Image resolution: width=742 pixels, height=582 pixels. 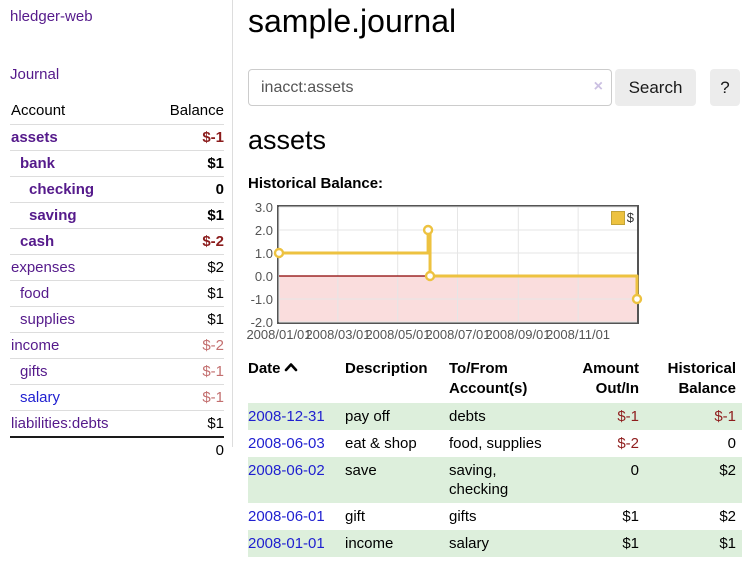 What do you see at coordinates (62, 189) in the screenshot?
I see `sidebar-account-link: checking` at bounding box center [62, 189].